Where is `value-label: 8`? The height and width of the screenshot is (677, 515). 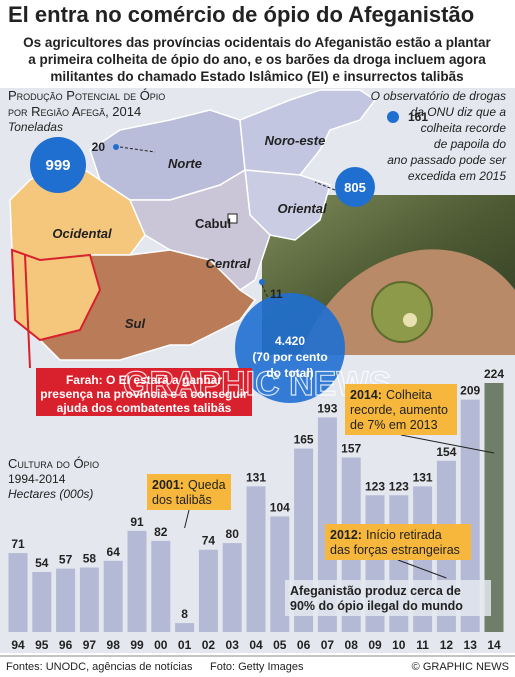
value-label: 8 is located at coordinates (184, 614).